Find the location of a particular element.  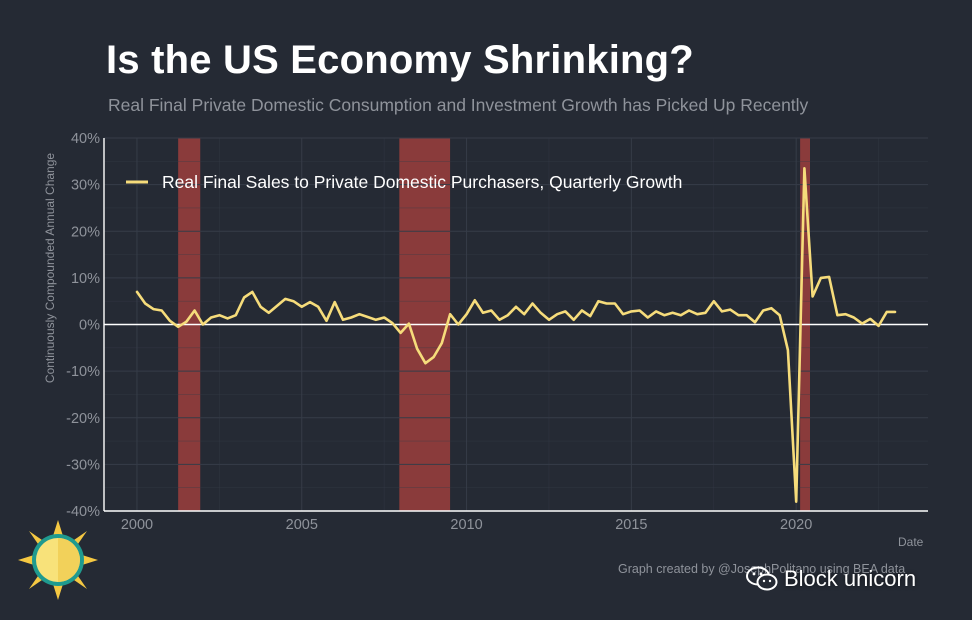

chat-bubbles-icon is located at coordinates (762, 578).